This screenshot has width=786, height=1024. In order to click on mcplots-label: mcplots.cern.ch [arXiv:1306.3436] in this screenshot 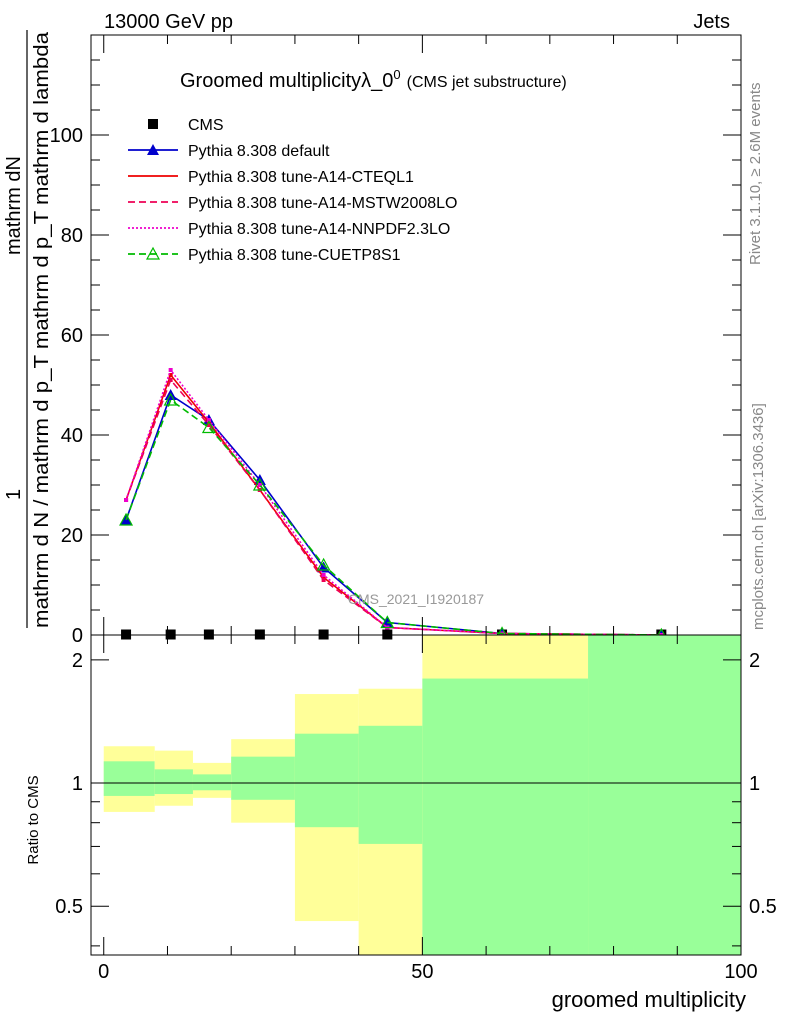, I will do `click(758, 516)`.